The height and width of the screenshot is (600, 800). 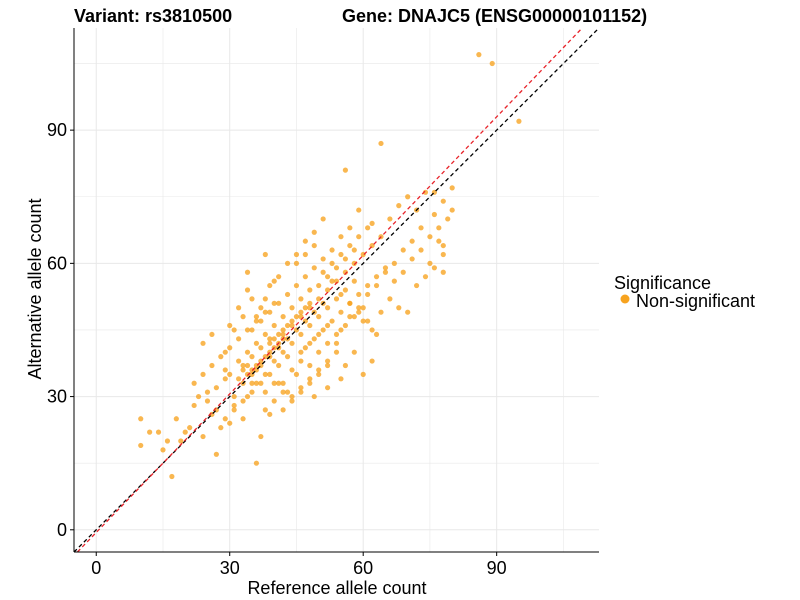 I want to click on x-tick-label: 0, so click(x=96, y=568).